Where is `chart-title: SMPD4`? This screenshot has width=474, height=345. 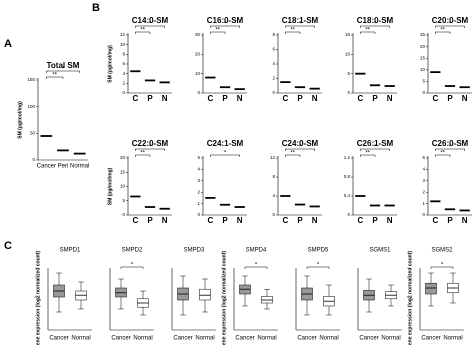
chart-title: SMPD4 is located at coordinates (256, 251).